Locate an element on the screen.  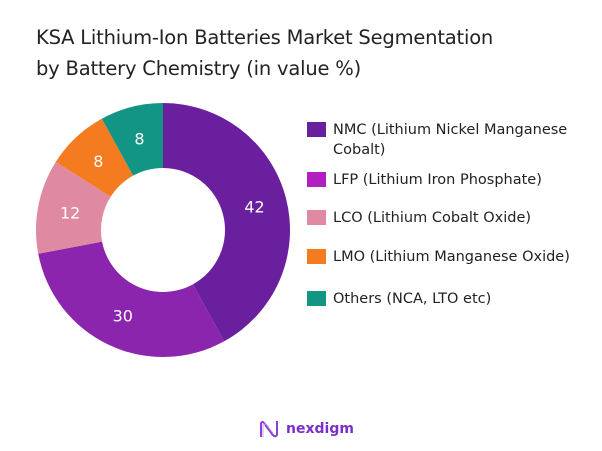
legend-item: Others (NCA, LTO etc) is located at coordinates (454, 299).